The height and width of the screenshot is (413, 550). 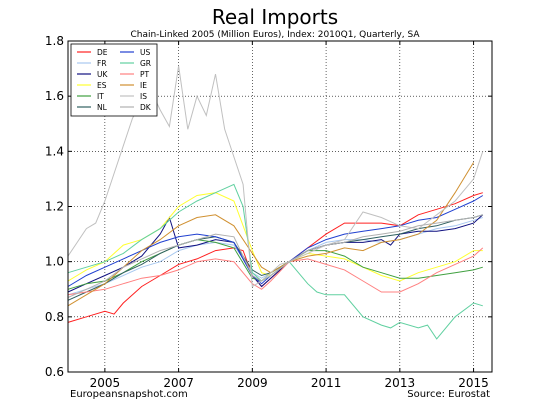 What do you see at coordinates (54, 372) in the screenshot?
I see `y-tick-label: 0.6` at bounding box center [54, 372].